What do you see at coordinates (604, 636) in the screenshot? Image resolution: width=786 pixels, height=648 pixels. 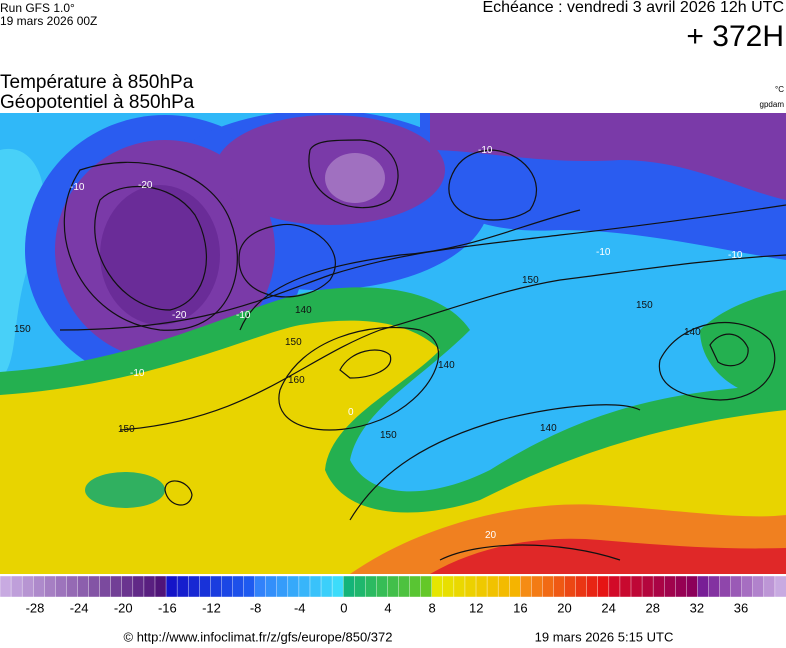 I see `footer-date: 19 mars 2026 5:15 UTC` at bounding box center [604, 636].